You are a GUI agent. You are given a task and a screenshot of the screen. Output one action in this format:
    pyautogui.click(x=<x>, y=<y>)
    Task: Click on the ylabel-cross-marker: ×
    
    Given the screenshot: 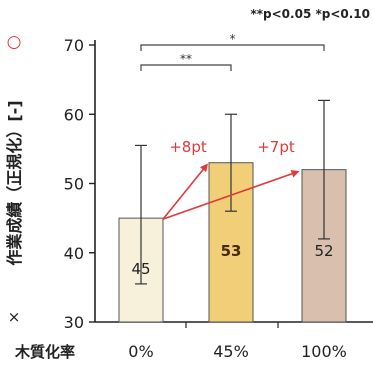 What is the action you would take?
    pyautogui.click(x=14, y=317)
    